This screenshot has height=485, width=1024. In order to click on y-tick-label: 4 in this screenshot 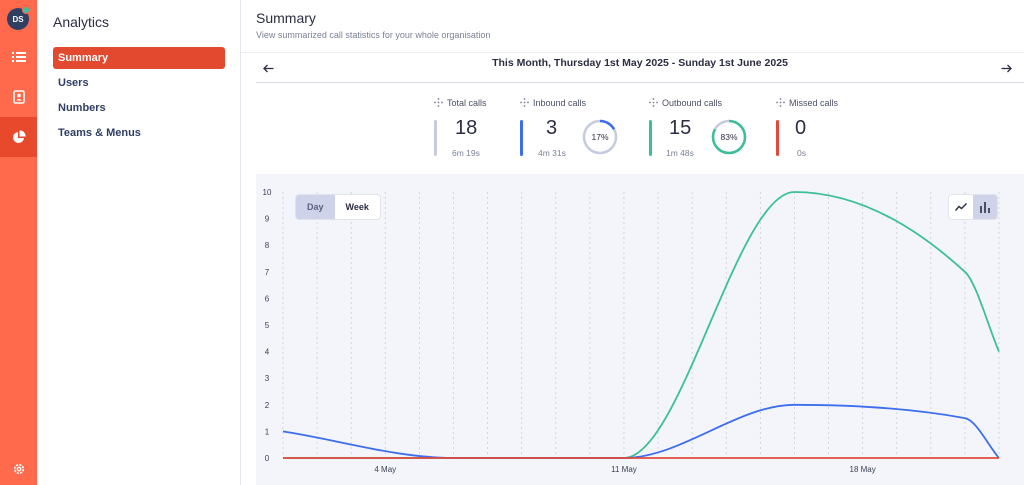, I will do `click(267, 352)`.